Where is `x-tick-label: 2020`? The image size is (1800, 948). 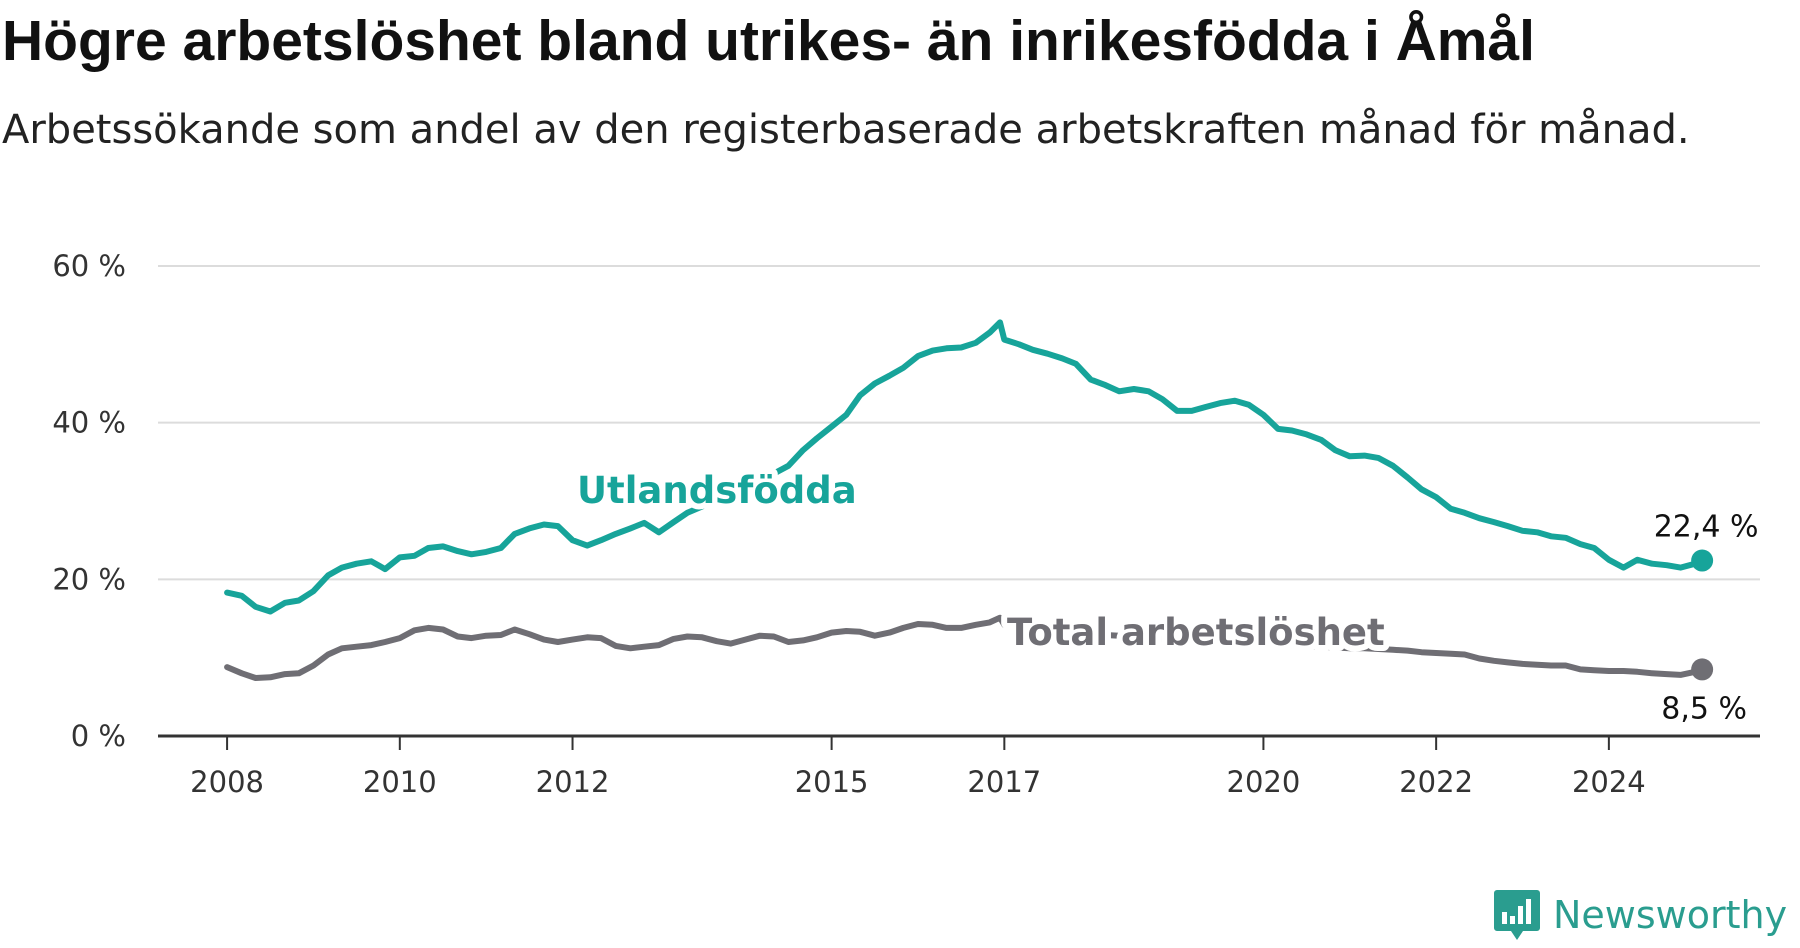
x-tick-label: 2020 is located at coordinates (1264, 782).